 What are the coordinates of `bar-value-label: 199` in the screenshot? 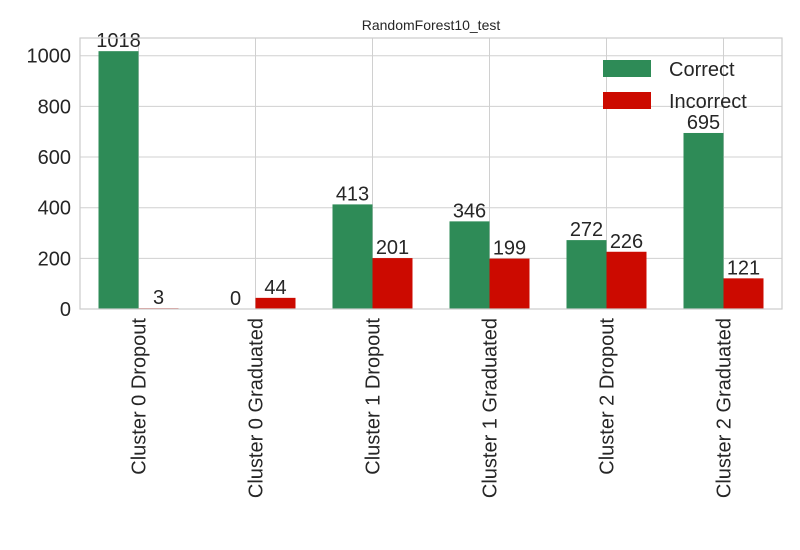 It's located at (509, 249).